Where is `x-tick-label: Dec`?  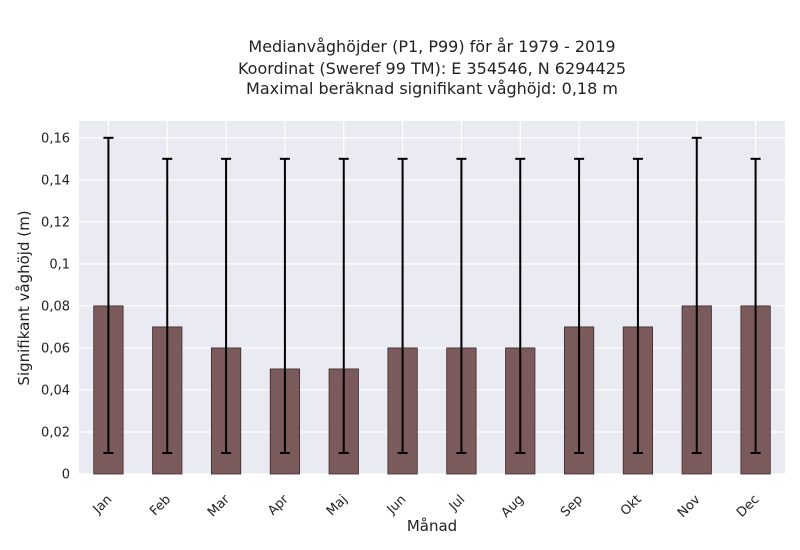 x-tick-label: Dec is located at coordinates (748, 506).